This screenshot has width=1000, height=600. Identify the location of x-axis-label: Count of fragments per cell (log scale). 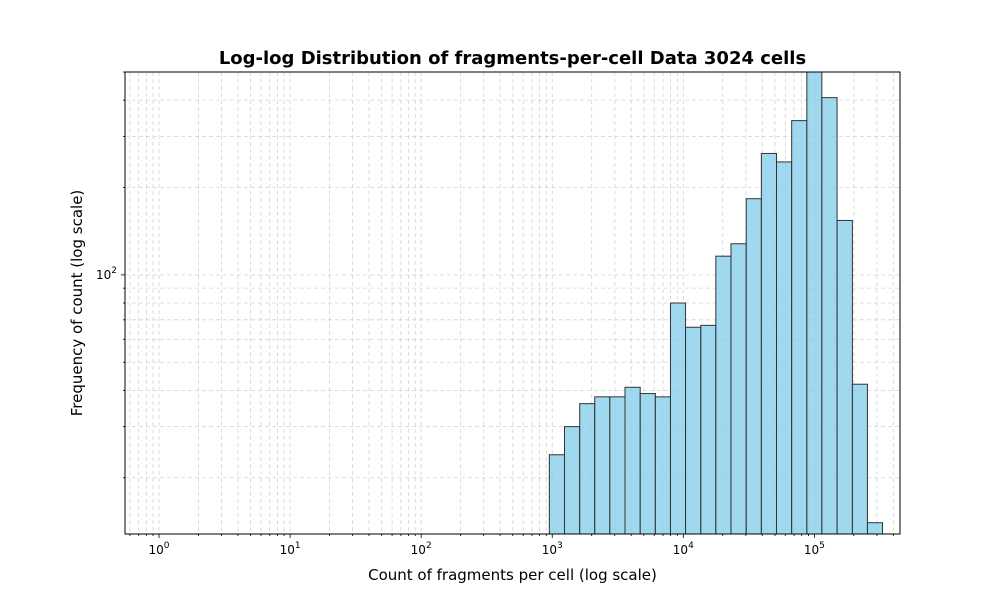
(512, 575).